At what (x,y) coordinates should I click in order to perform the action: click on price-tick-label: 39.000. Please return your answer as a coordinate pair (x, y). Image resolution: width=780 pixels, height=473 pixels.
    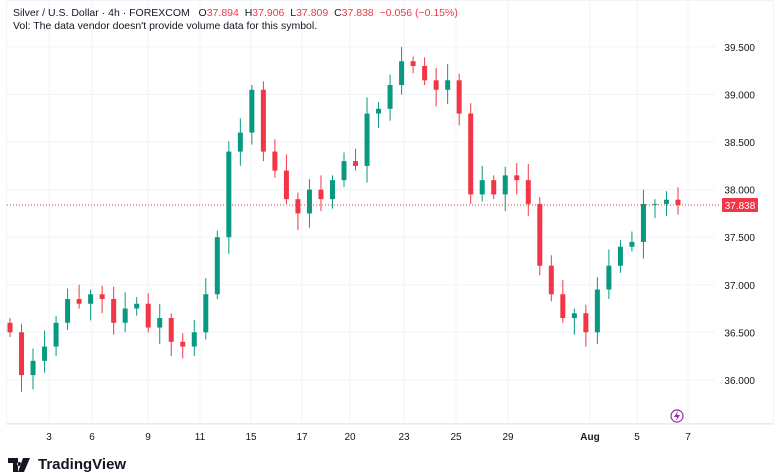
    Looking at the image, I should click on (739, 96).